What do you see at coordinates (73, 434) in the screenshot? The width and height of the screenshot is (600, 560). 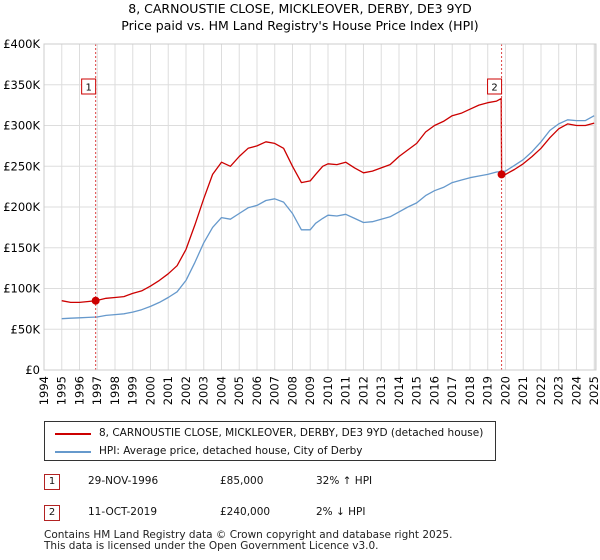 I see `legend-swatch-property` at bounding box center [73, 434].